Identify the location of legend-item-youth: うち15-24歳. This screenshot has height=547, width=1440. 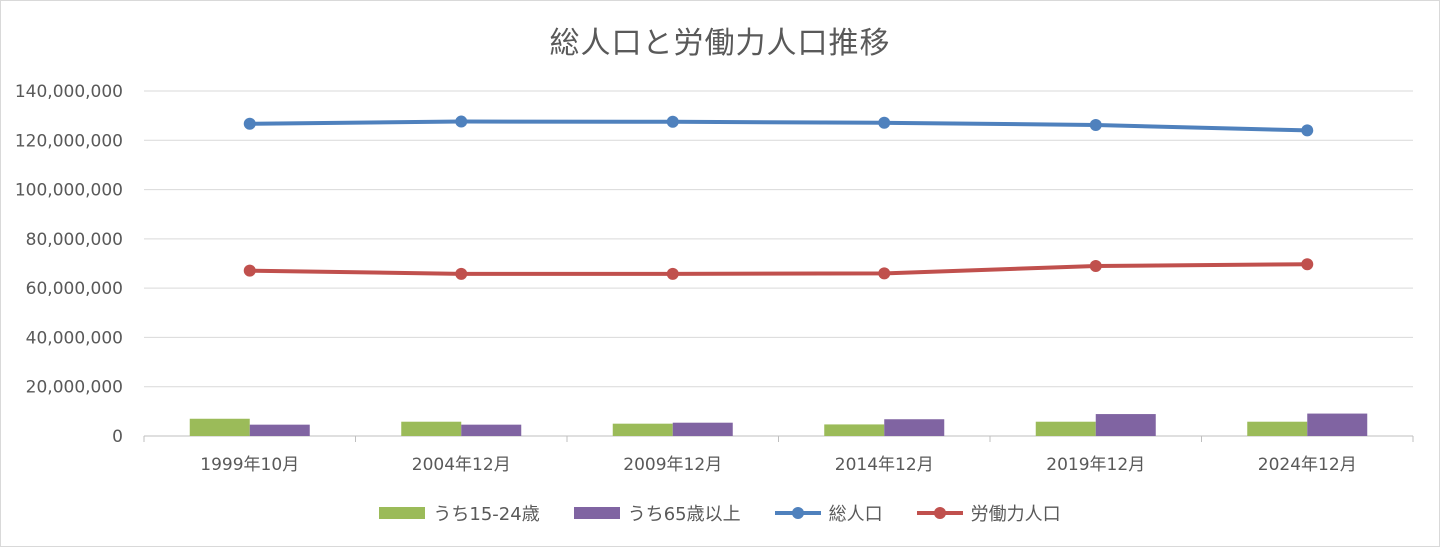
(459, 513).